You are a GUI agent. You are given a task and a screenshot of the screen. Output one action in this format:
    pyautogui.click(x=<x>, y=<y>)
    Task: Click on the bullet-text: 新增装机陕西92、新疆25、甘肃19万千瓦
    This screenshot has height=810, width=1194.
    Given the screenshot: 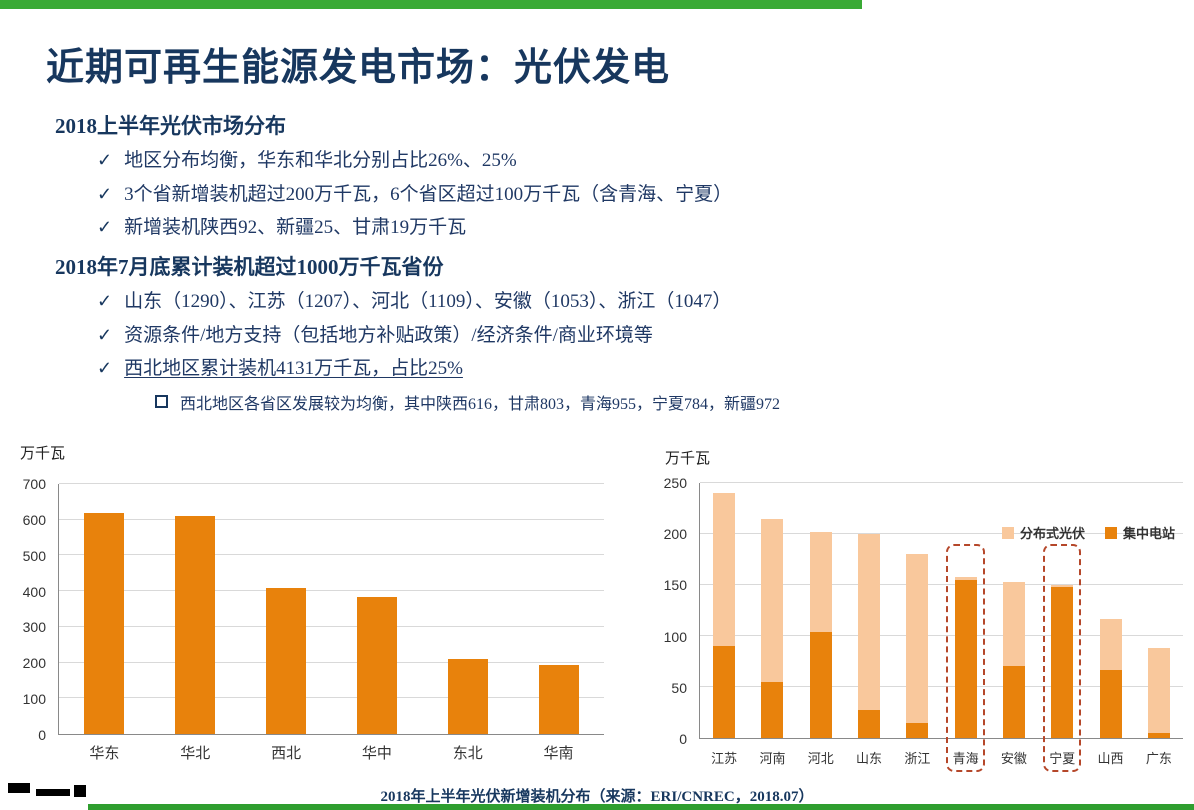 What is the action you would take?
    pyautogui.click(x=295, y=228)
    